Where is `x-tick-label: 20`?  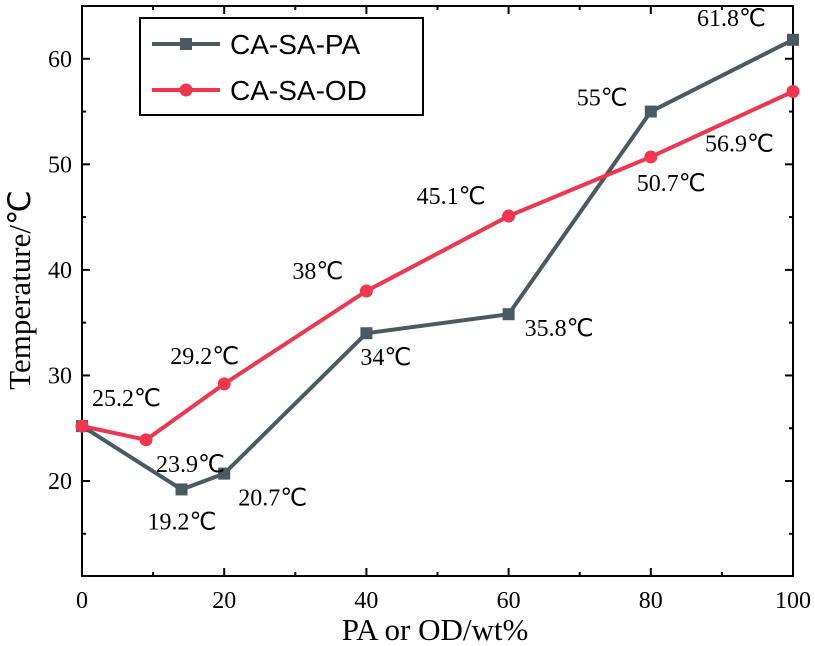
x-tick-label: 20 is located at coordinates (224, 601).